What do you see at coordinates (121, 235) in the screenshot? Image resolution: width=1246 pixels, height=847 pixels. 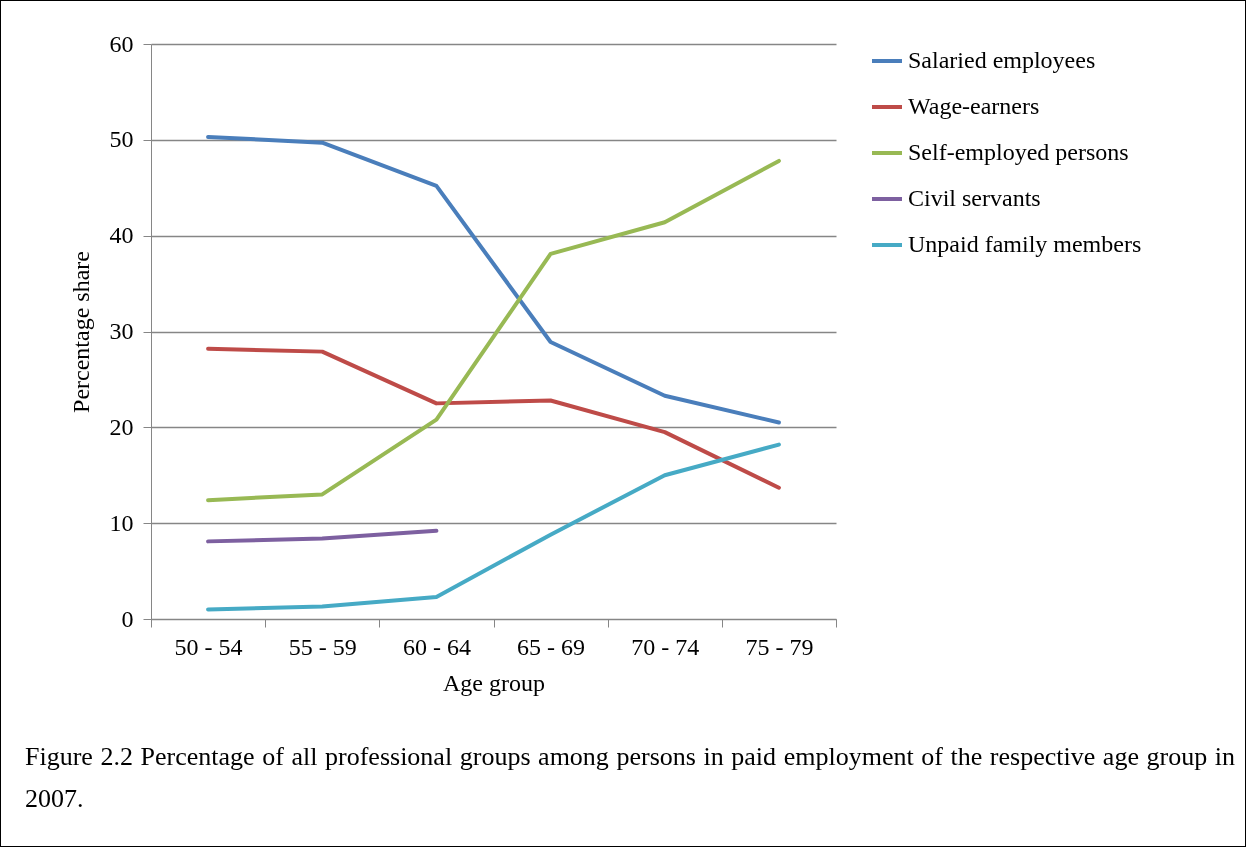 I see `y-tick-label: 40` at bounding box center [121, 235].